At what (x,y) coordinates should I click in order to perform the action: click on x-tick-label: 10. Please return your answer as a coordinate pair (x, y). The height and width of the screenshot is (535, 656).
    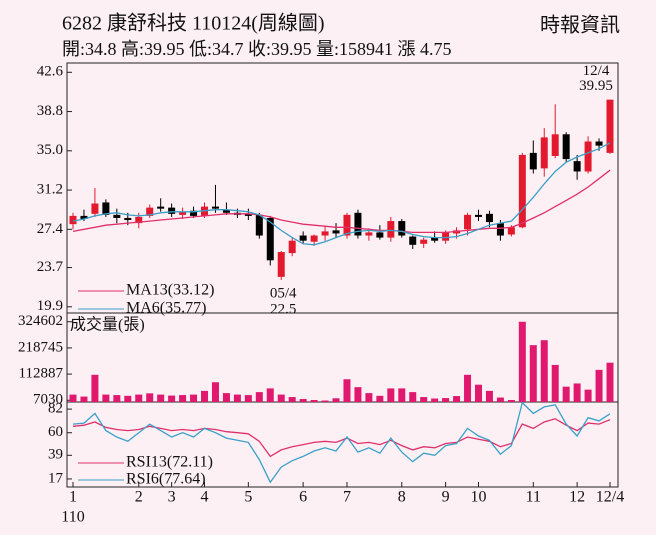
    Looking at the image, I should click on (478, 497).